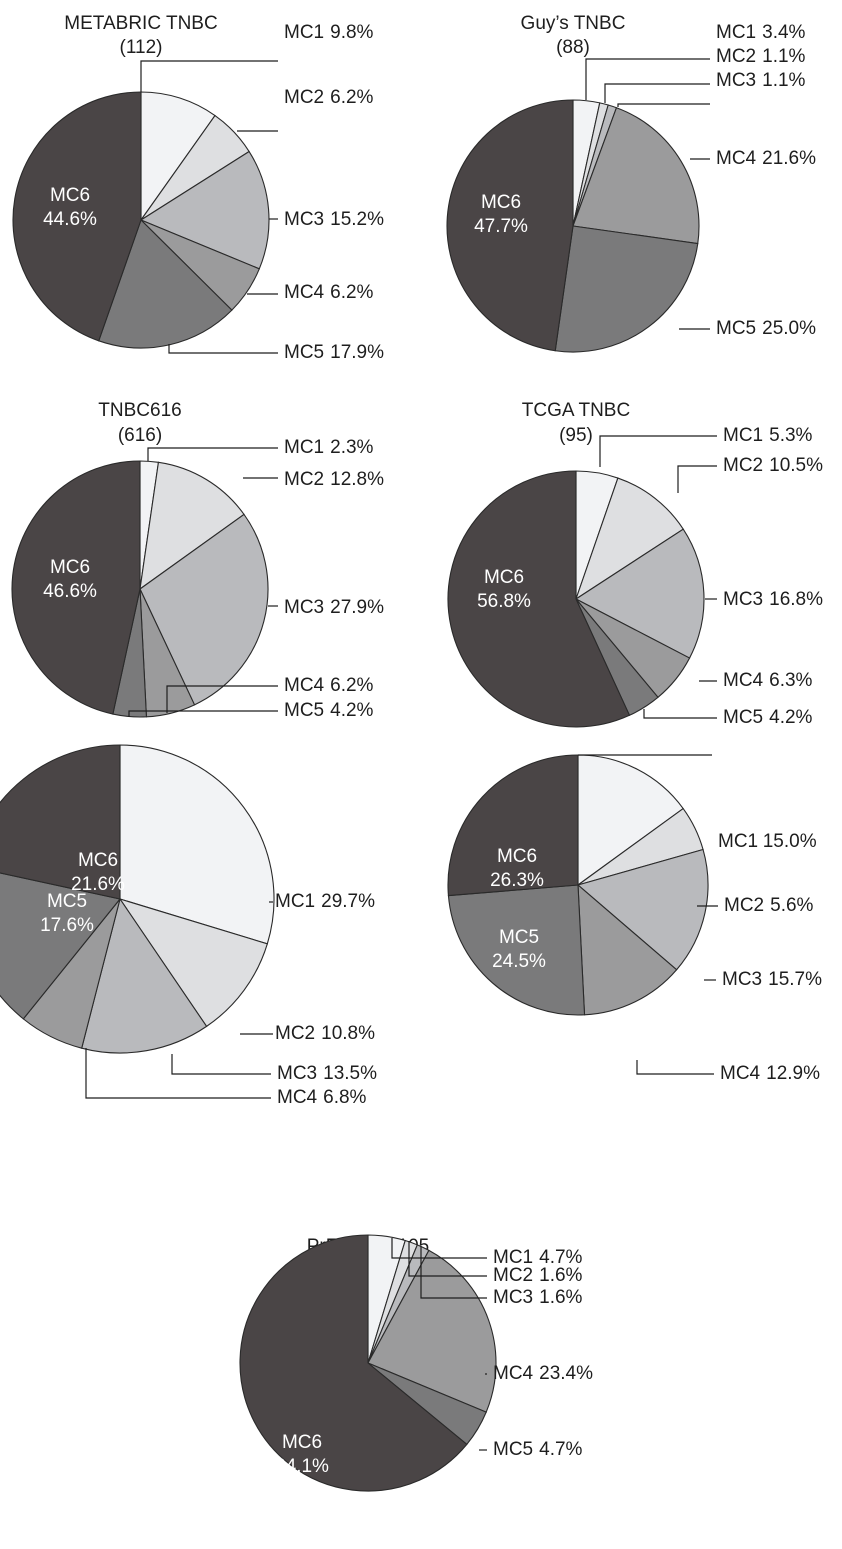 The image size is (842, 1549). I want to click on chart-subtitle: (95), so click(576, 435).